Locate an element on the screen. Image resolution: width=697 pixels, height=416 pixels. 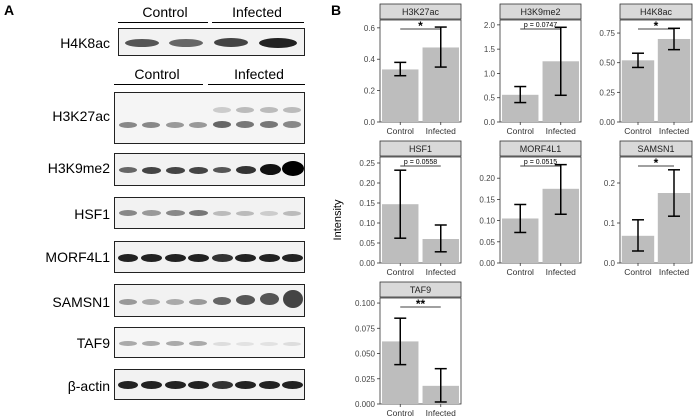
significance-label: ** is located at coordinates (421, 304).